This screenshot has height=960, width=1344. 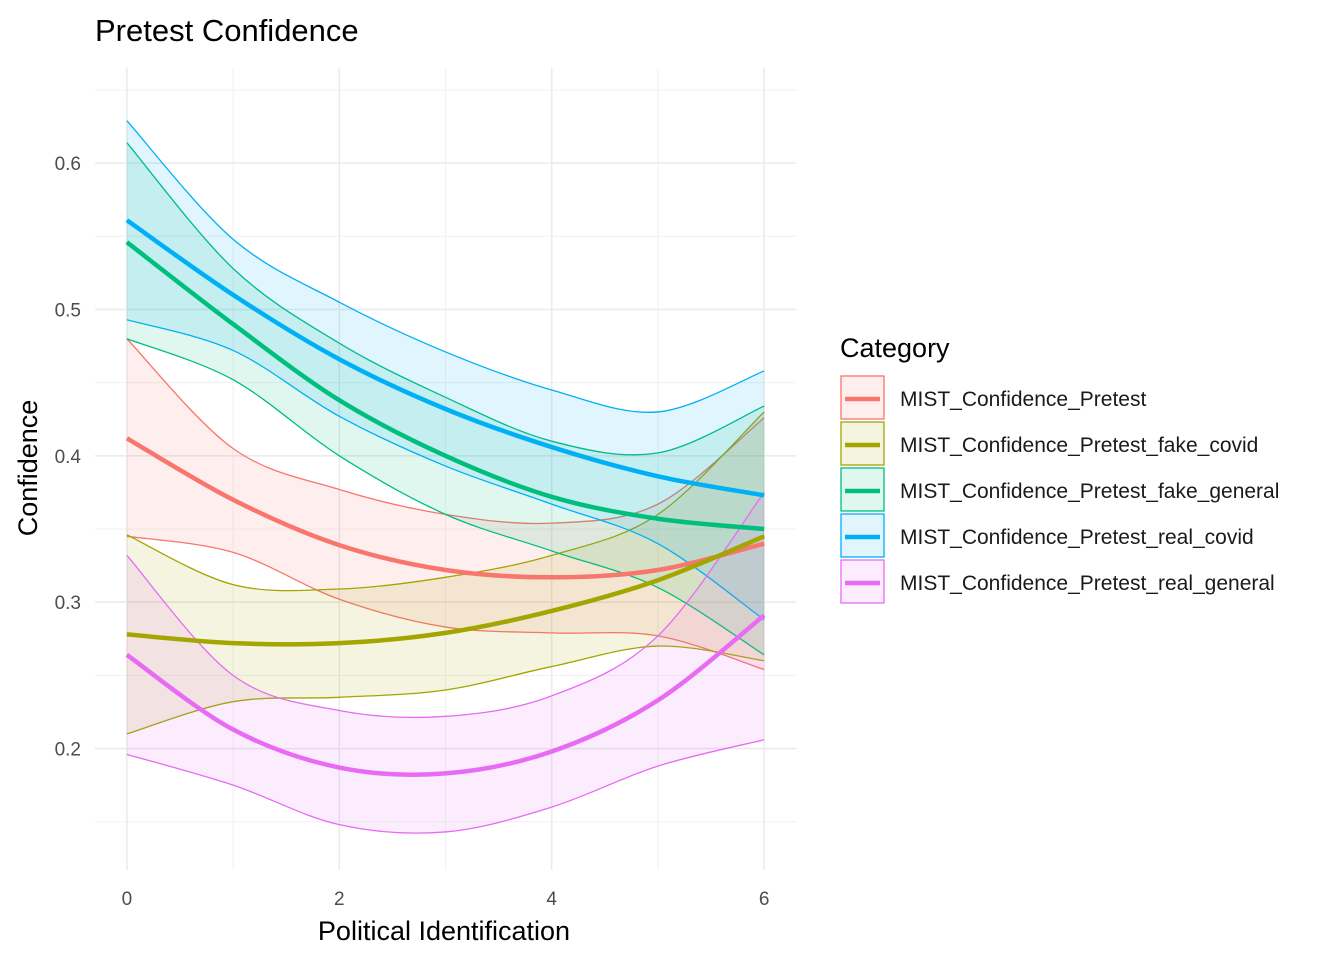 What do you see at coordinates (1089, 491) in the screenshot?
I see `legend-label: MIST_Confidence_Pretest_fake_general` at bounding box center [1089, 491].